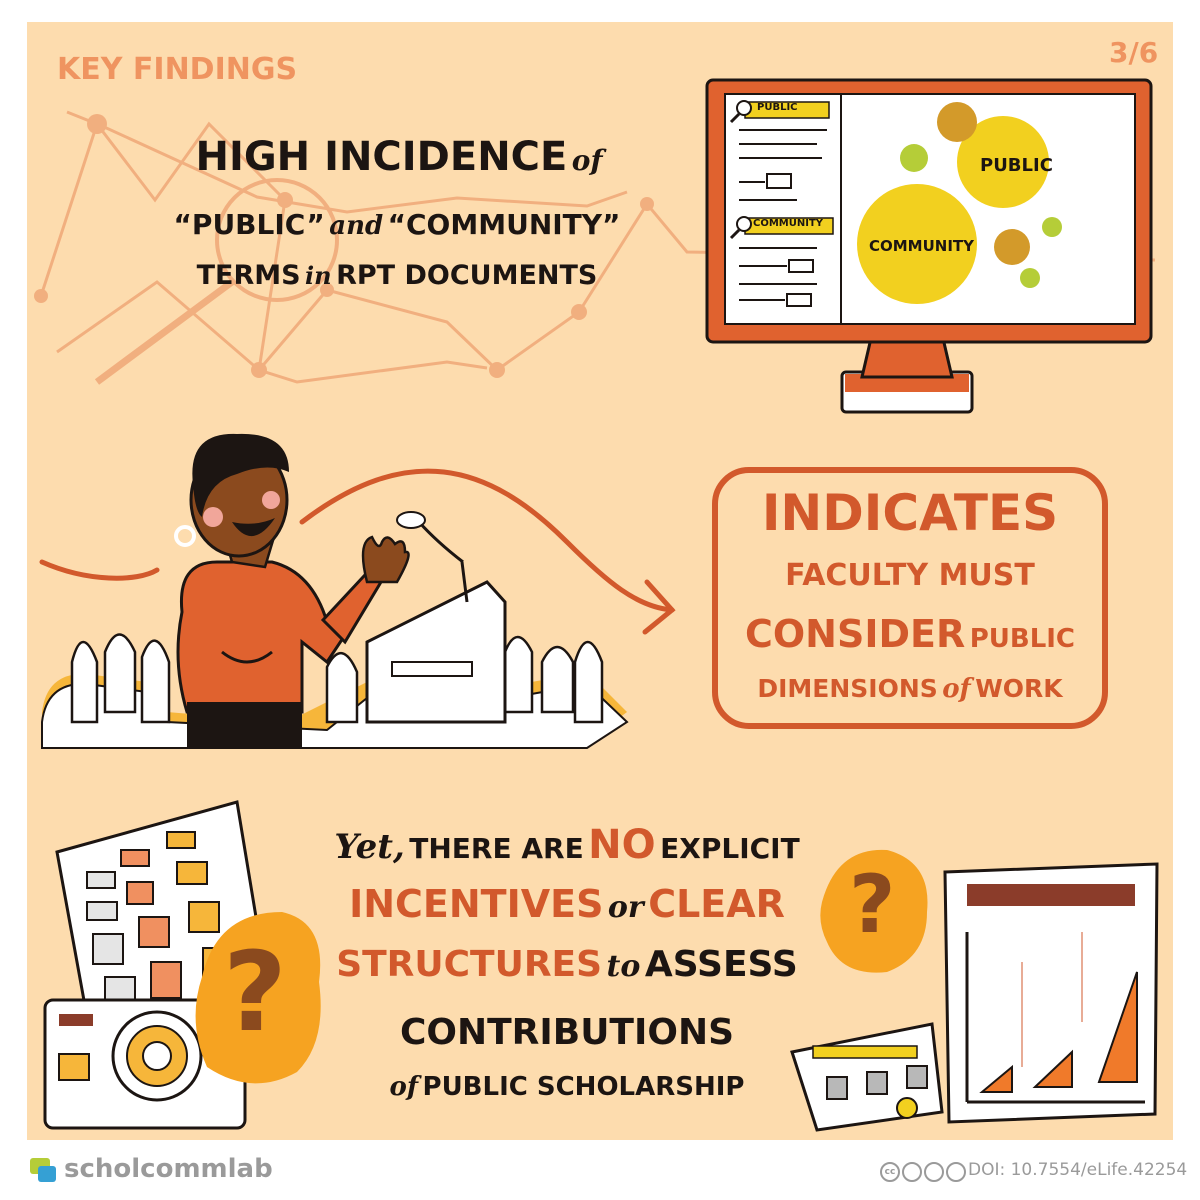 This screenshot has width=1200, height=1200. Describe the element at coordinates (716, 904) in the screenshot. I see `conclusion-l2-b: CLEAR` at that location.